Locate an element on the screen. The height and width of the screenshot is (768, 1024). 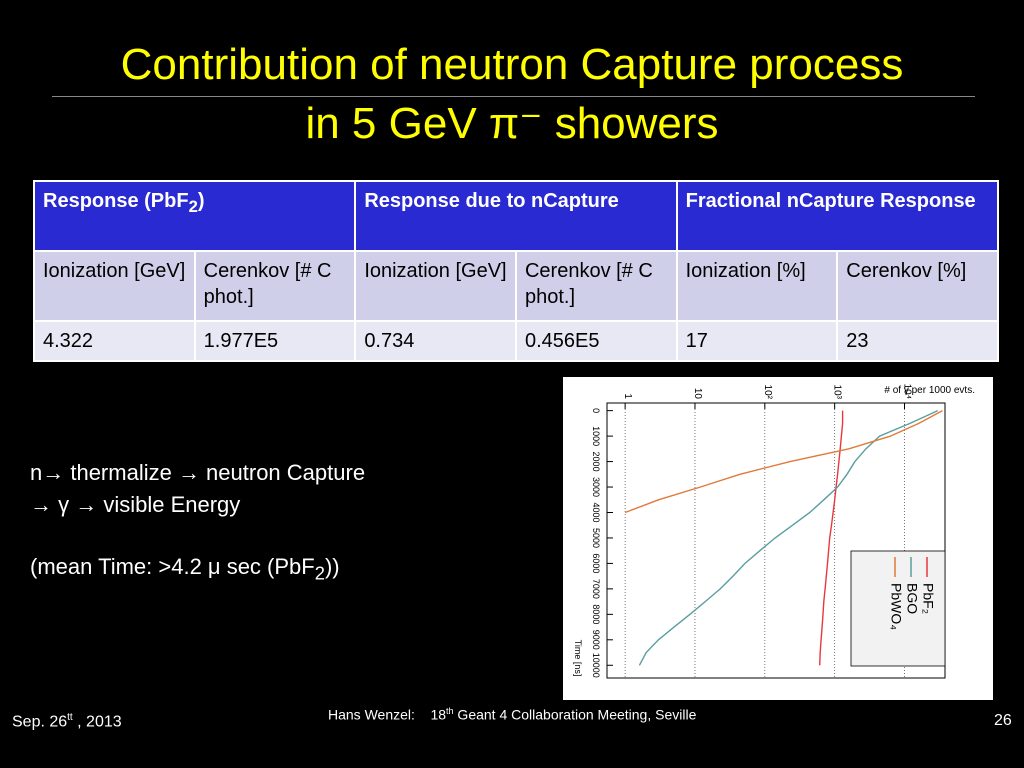
x-tick-label: 2000 is located at coordinates (596, 462).